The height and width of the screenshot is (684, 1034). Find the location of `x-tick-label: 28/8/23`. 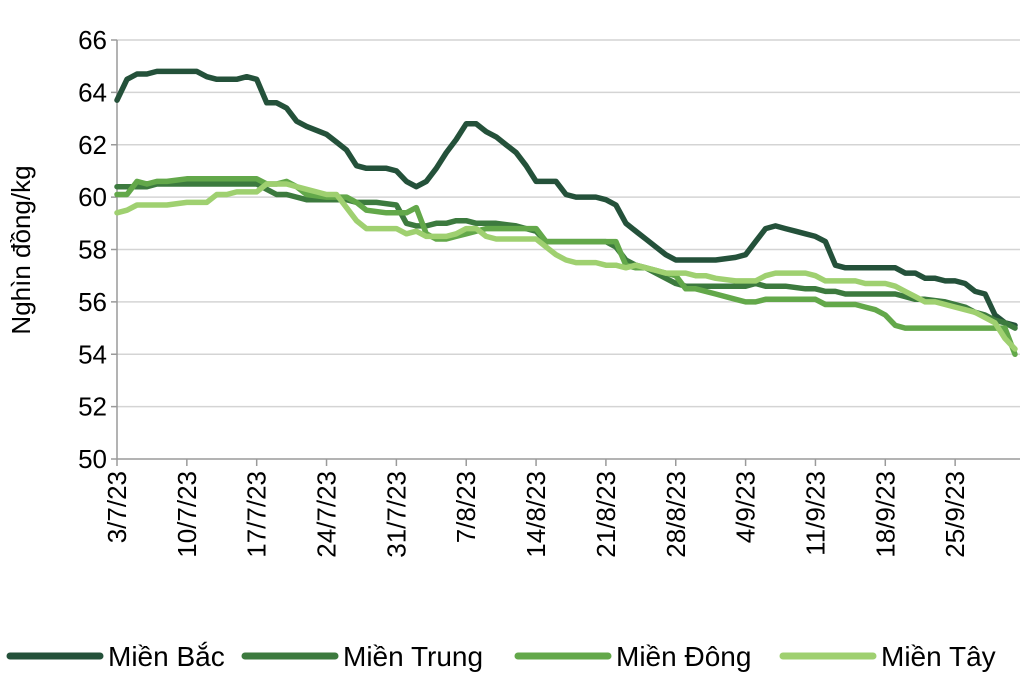

x-tick-label: 28/8/23 is located at coordinates (676, 514).